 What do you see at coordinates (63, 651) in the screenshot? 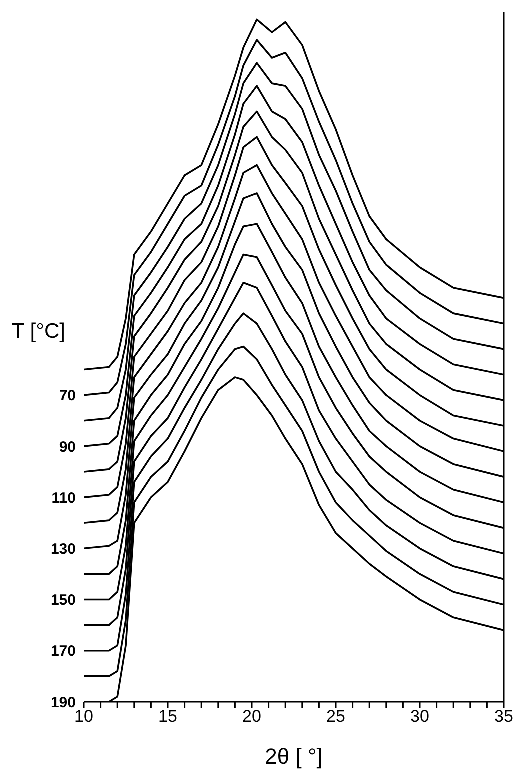
I see `y-tick-label: 170` at bounding box center [63, 651].